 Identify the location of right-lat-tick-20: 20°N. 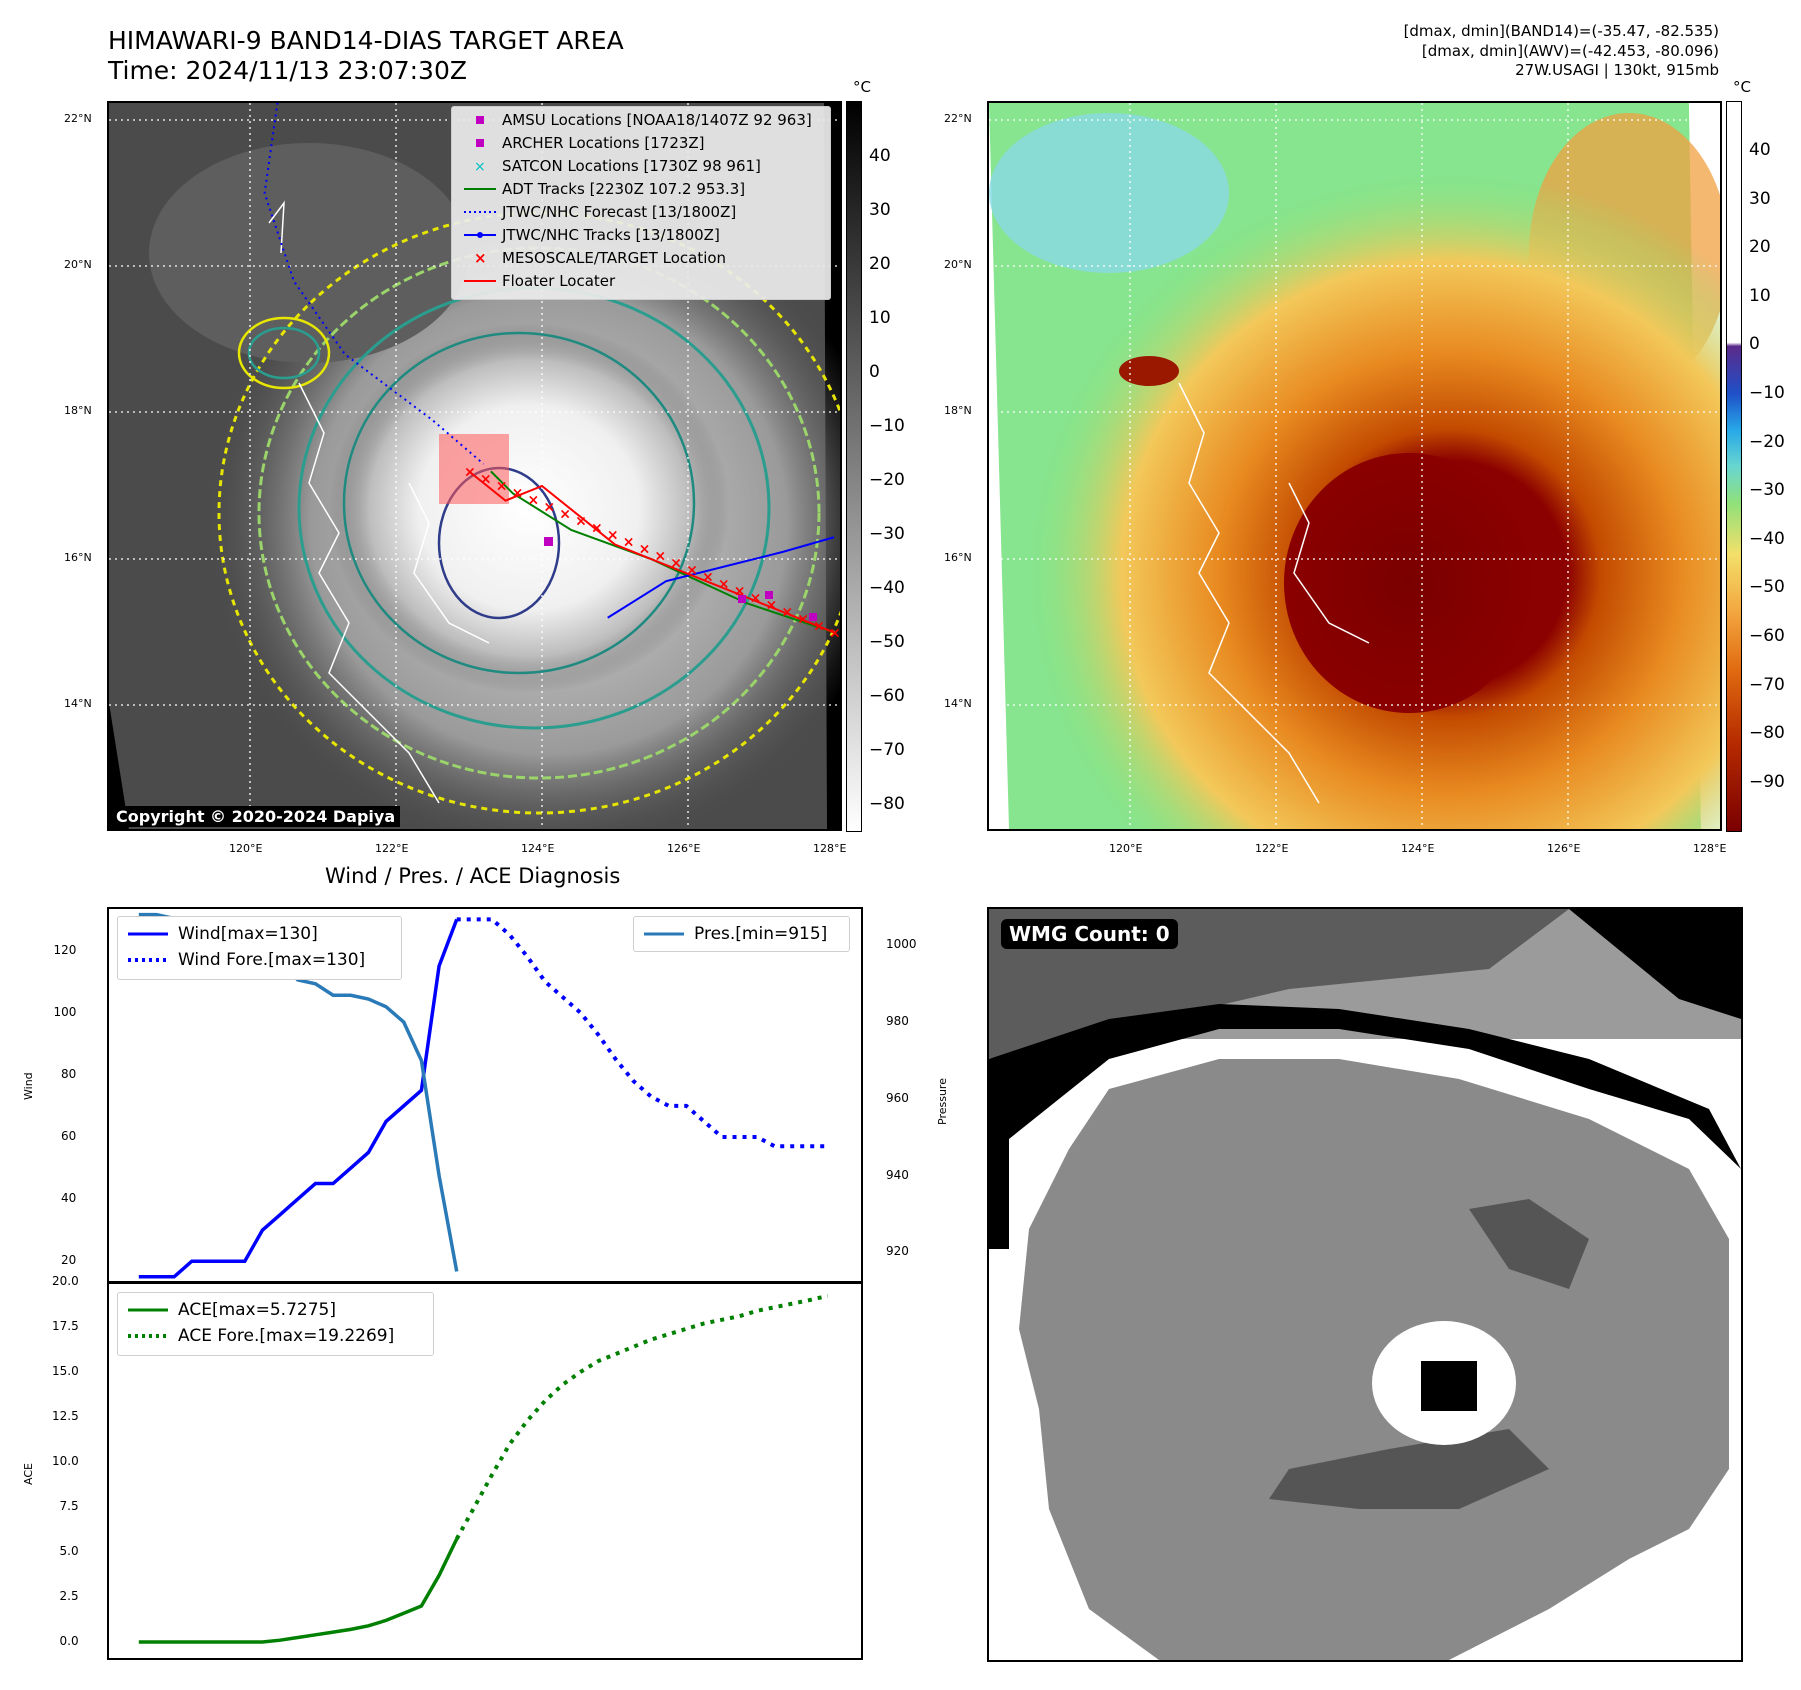
(958, 264).